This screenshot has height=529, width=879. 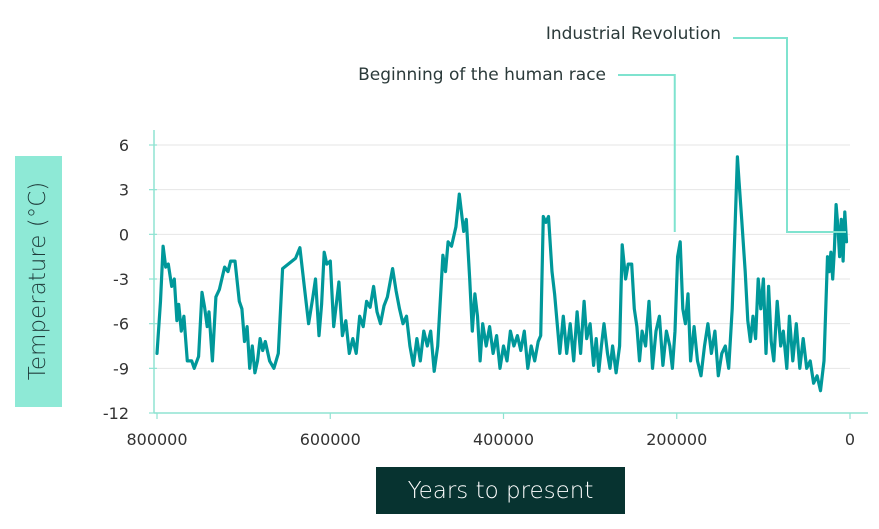 What do you see at coordinates (503, 439) in the screenshot?
I see `x-tick-label: 400000` at bounding box center [503, 439].